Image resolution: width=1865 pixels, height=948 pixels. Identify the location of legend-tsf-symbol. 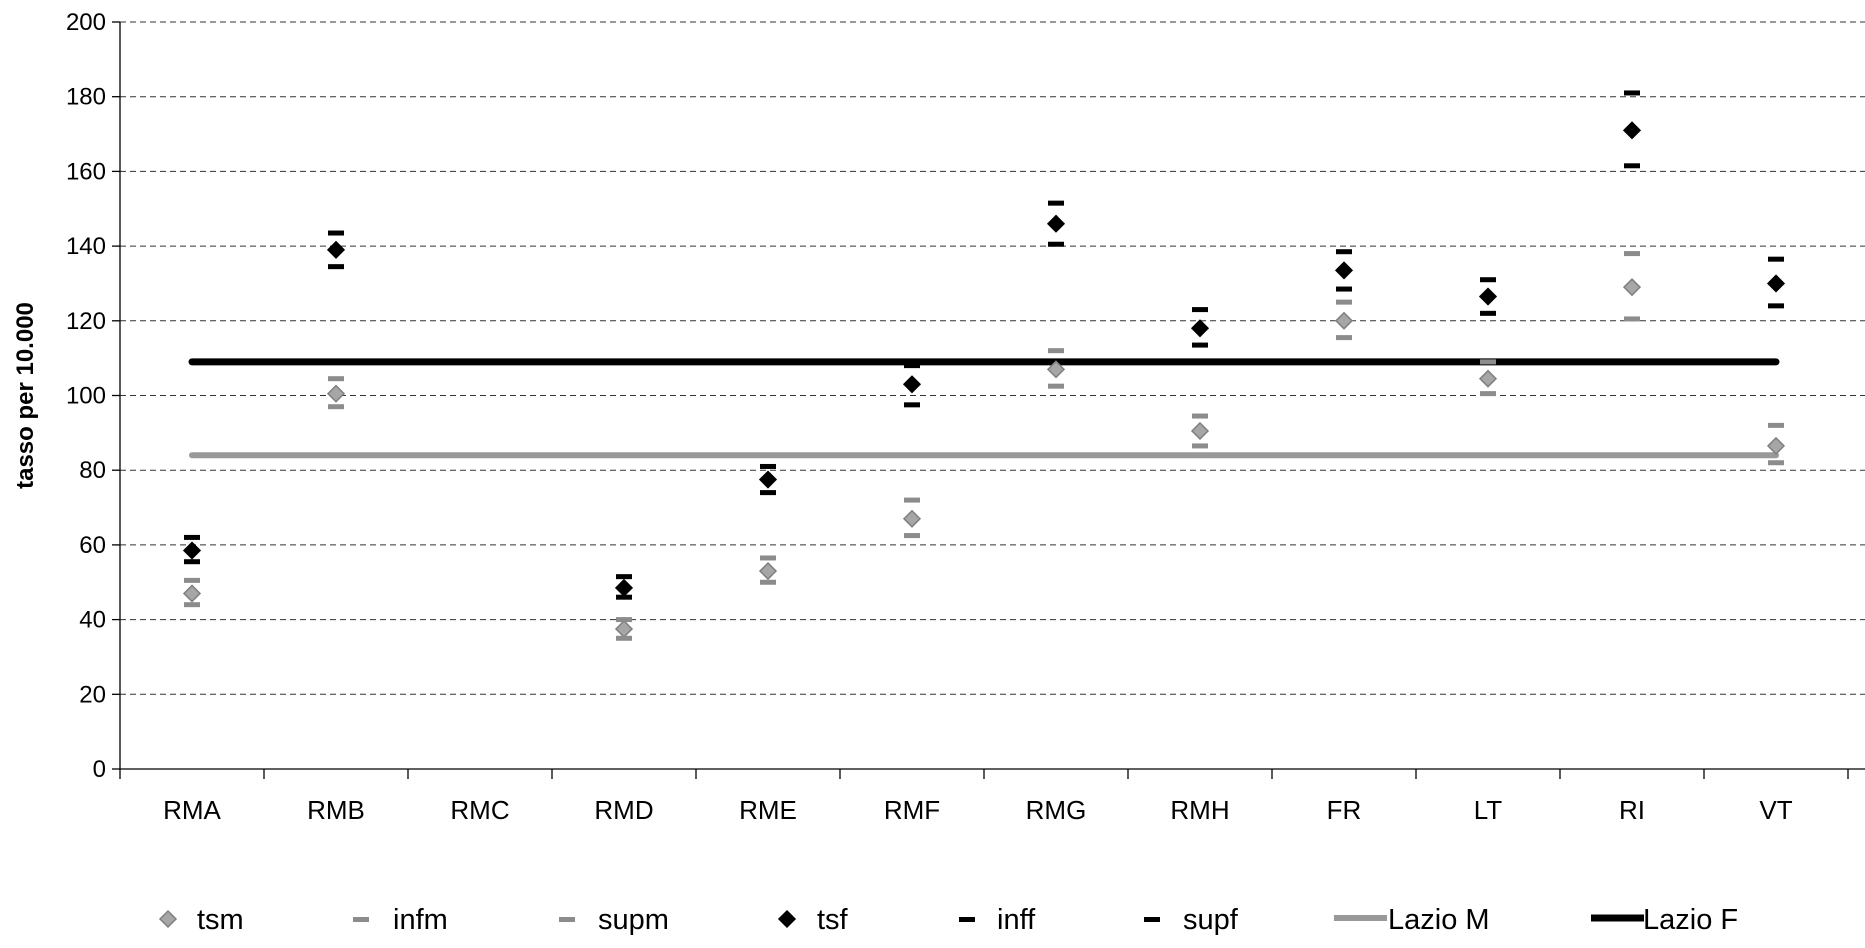
(787, 919).